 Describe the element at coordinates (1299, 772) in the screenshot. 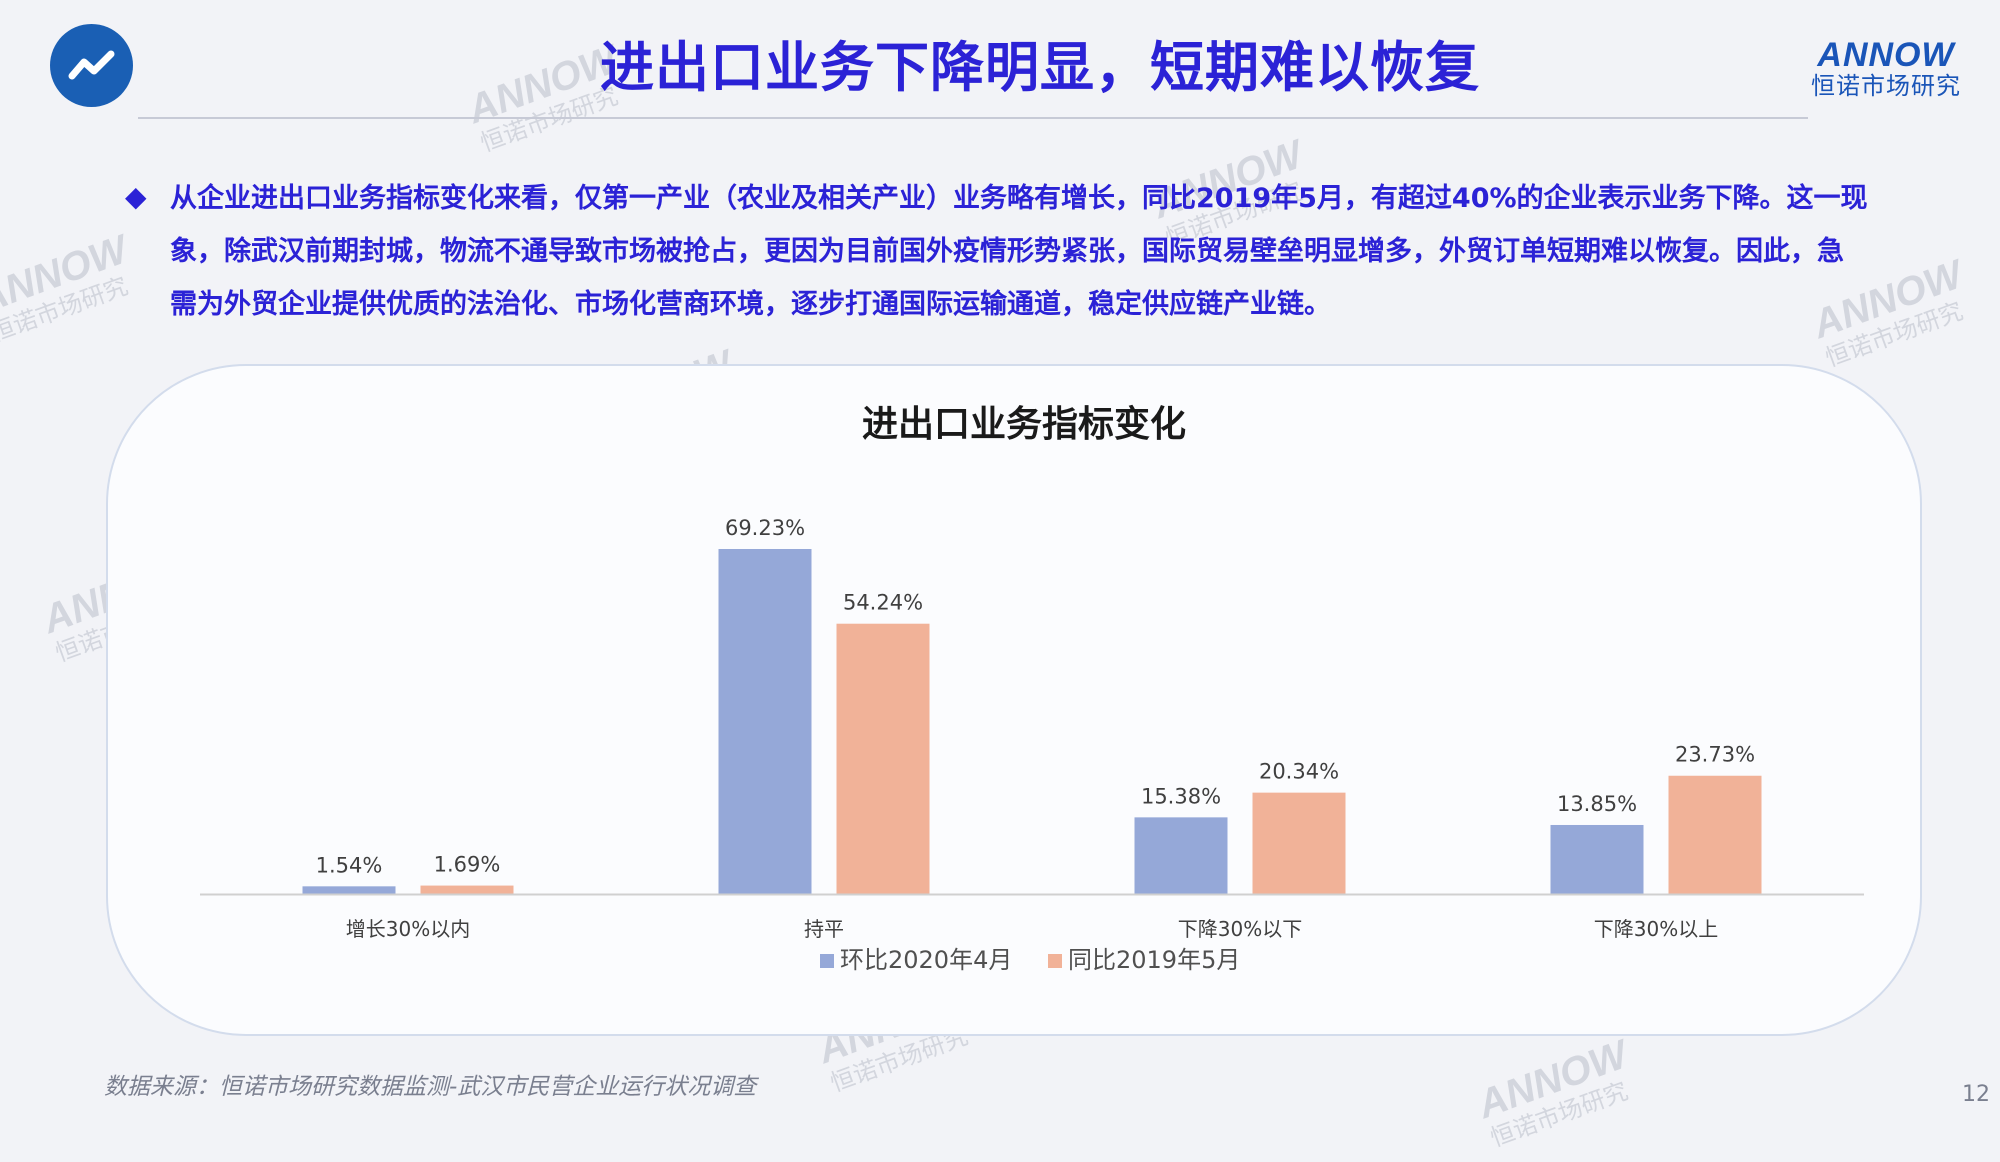

I see `data-label: 20.34%` at that location.